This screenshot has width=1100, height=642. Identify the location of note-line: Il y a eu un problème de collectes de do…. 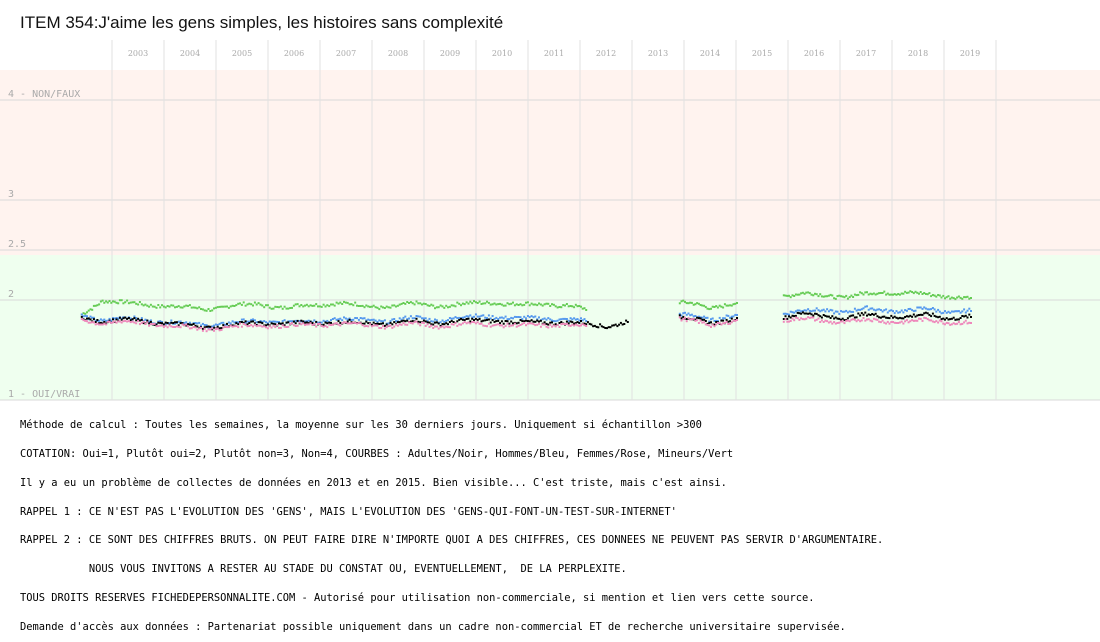
(373, 482).